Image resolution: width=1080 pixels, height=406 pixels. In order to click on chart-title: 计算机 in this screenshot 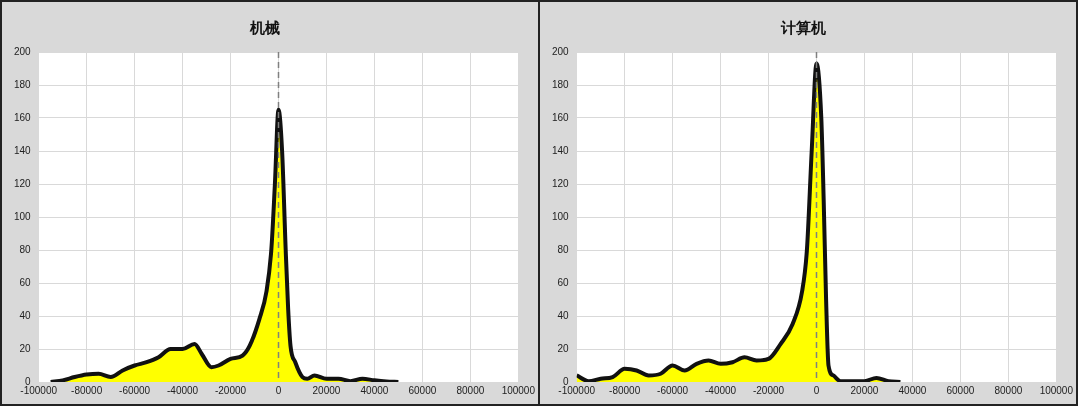, I will do `click(802, 27)`.